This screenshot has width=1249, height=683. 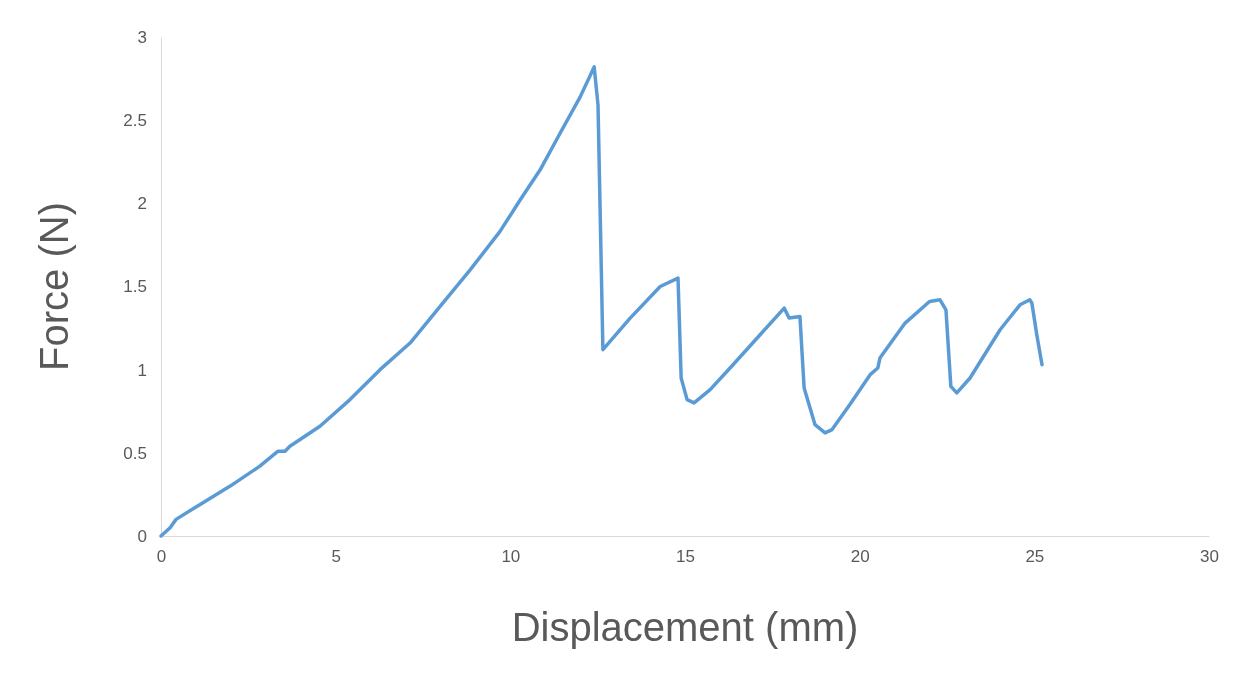 I want to click on y-tick-label: 2.5, so click(x=135, y=121).